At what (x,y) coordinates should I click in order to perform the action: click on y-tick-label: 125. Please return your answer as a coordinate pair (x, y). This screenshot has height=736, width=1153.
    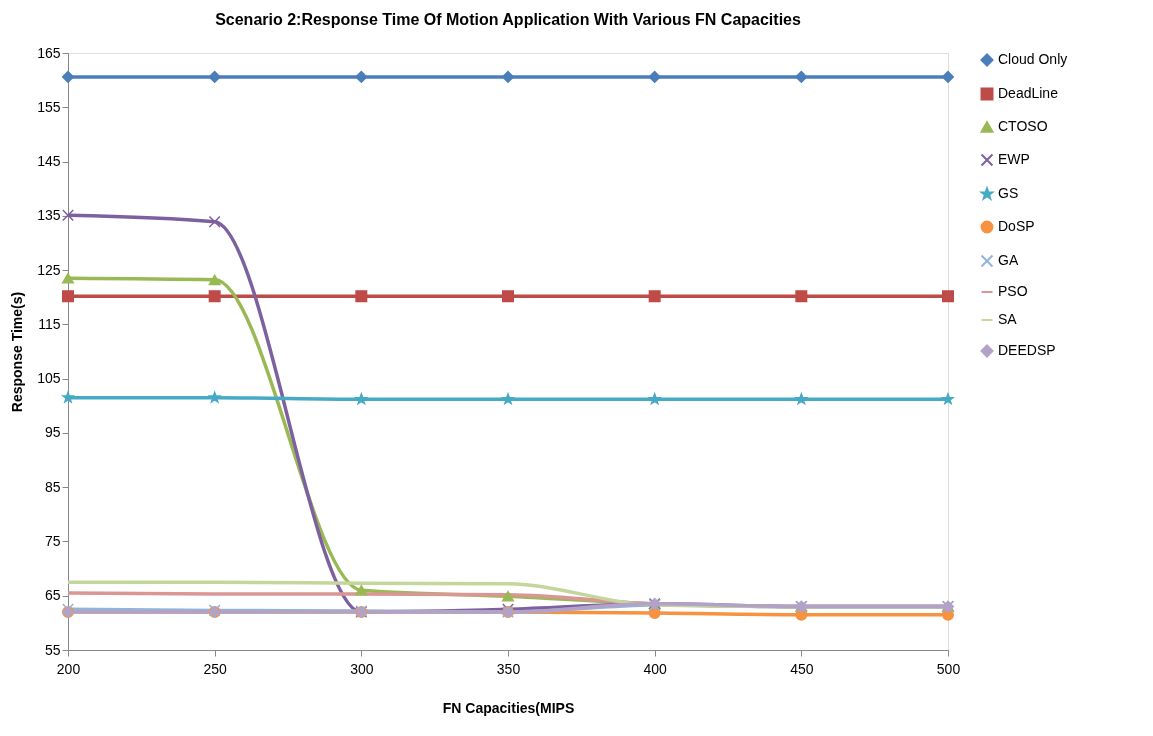
    Looking at the image, I should click on (49, 269).